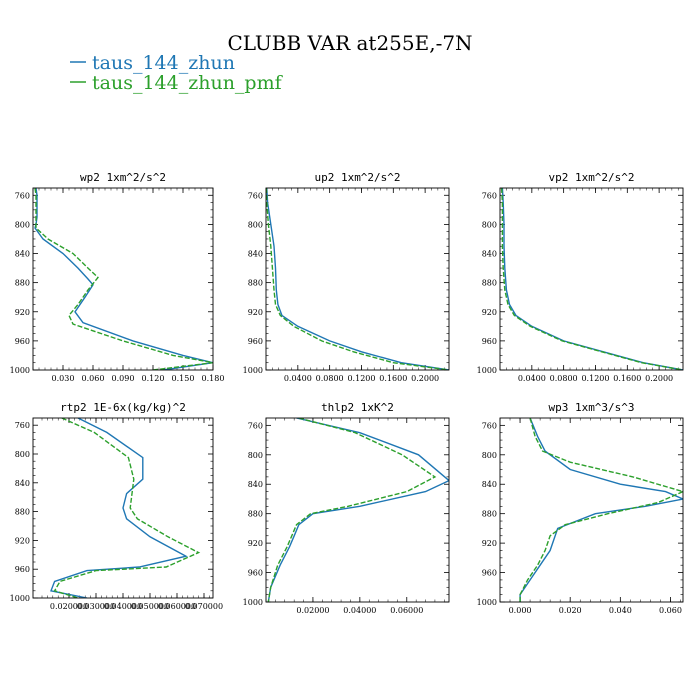 The image size is (700, 700). What do you see at coordinates (489, 283) in the screenshot?
I see `y-tick-label-2-3: 880` at bounding box center [489, 283].